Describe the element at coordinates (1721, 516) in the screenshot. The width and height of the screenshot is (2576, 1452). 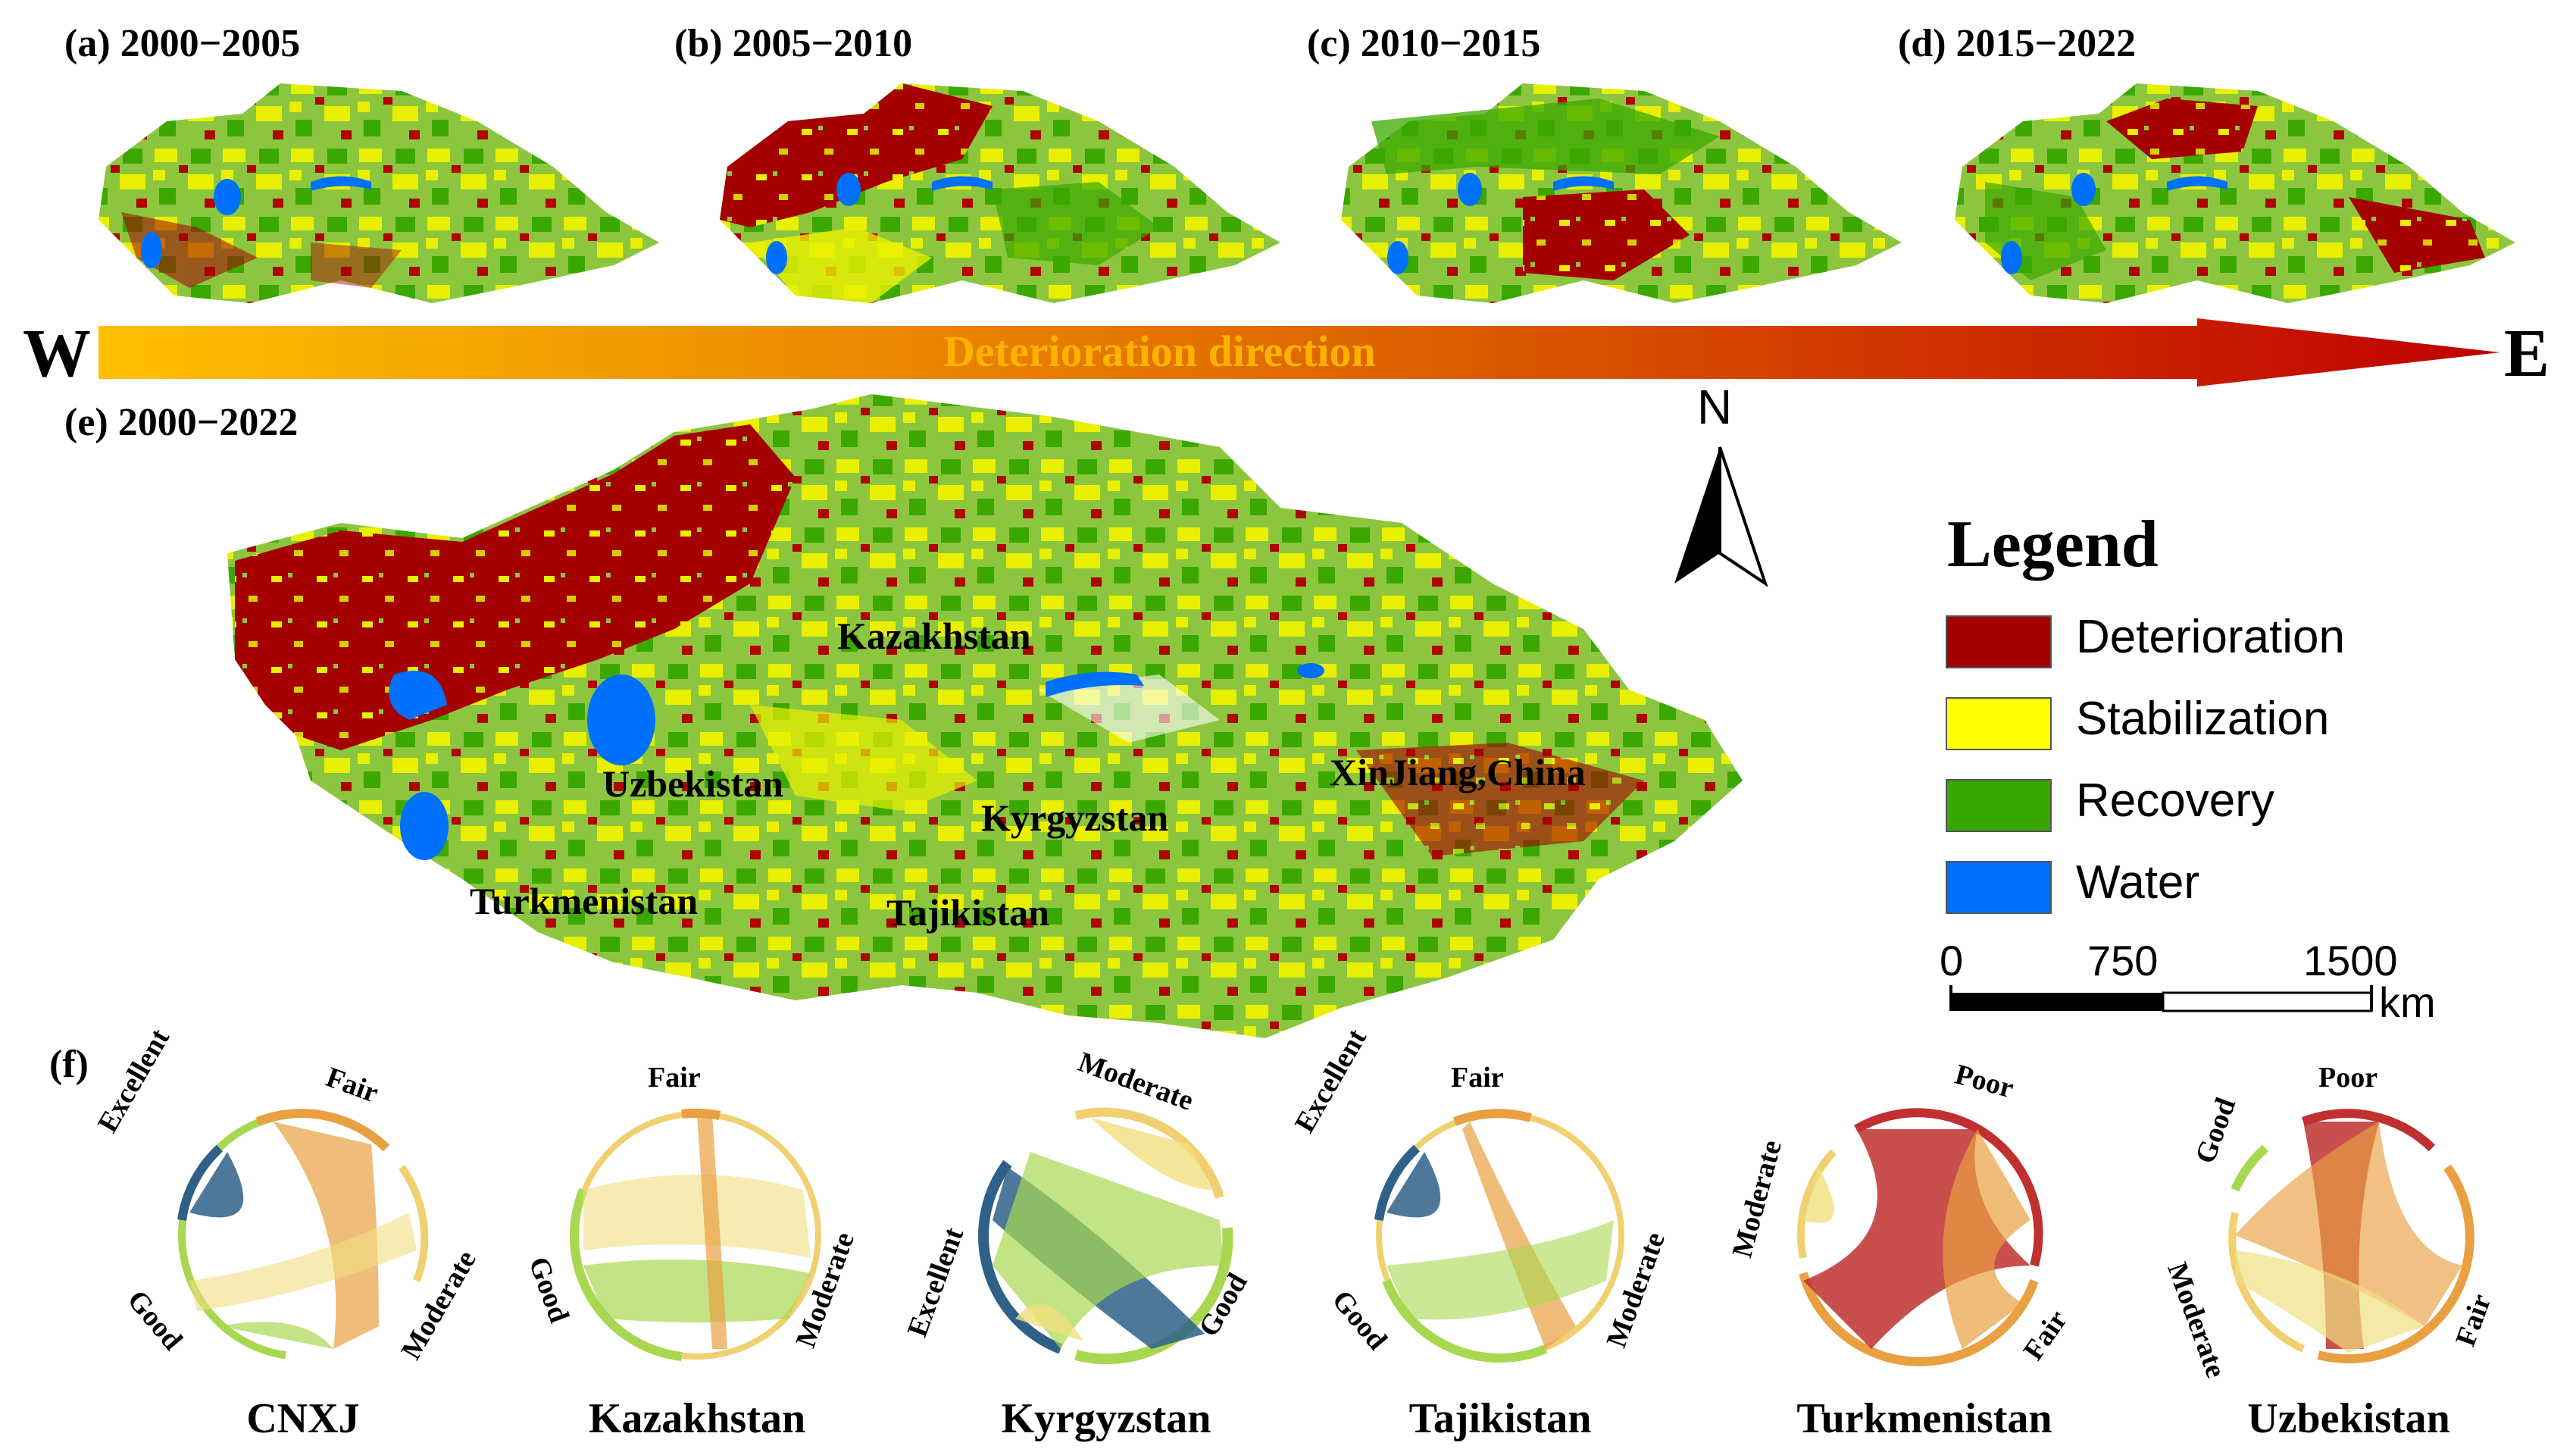
I see `north-arrow-icon` at that location.